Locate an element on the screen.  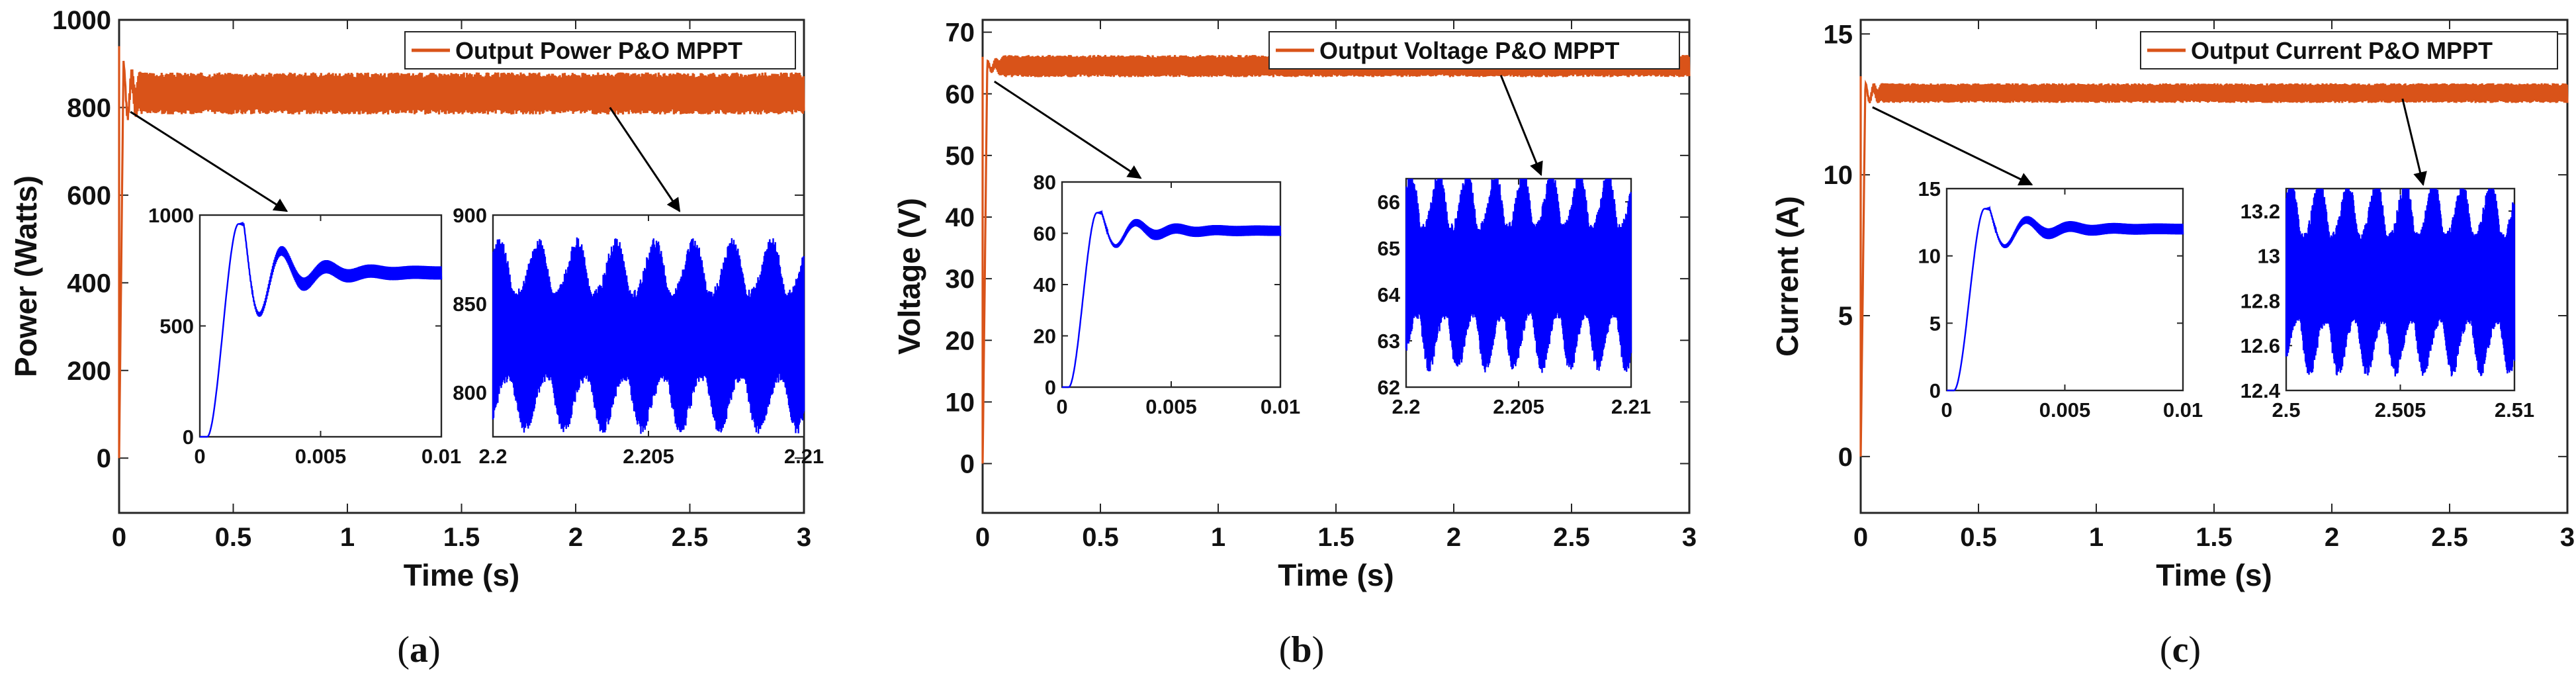
panel-c-inset-transient-xtick-label: 0 is located at coordinates (1946, 410).